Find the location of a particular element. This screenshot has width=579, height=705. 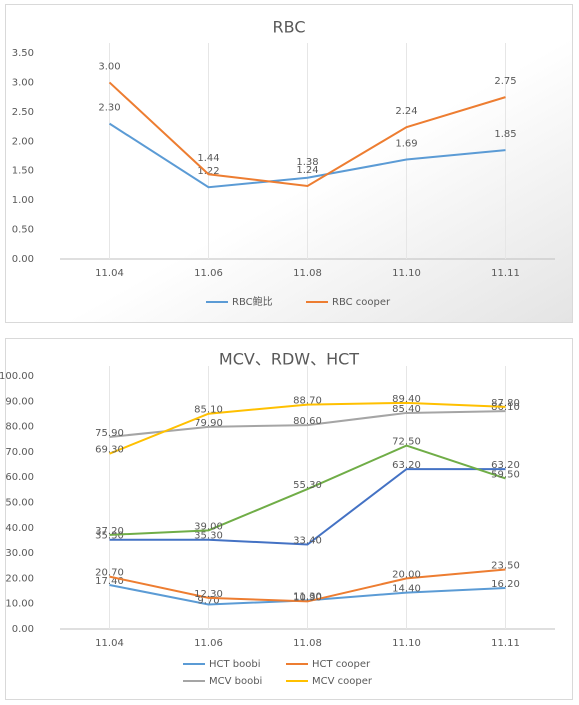

data-label: 9.70 is located at coordinates (208, 600).